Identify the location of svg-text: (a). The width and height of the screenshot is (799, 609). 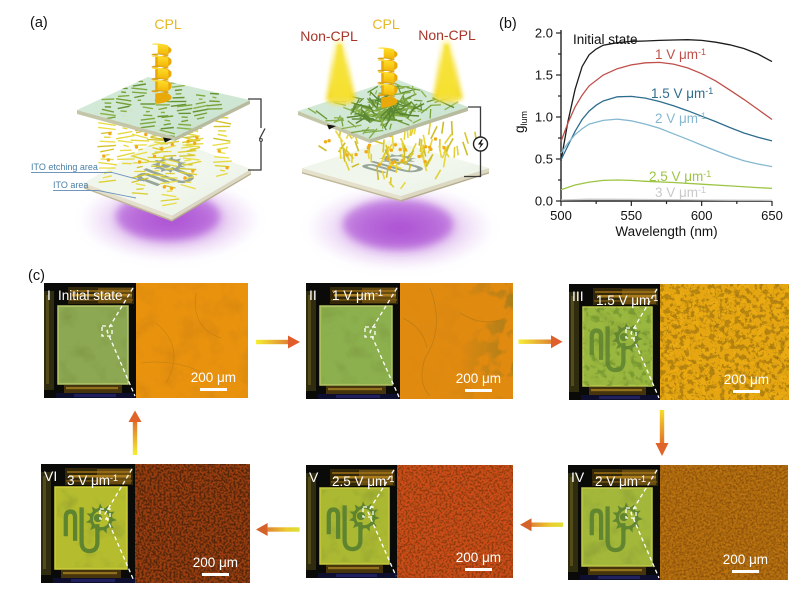
(39, 23).